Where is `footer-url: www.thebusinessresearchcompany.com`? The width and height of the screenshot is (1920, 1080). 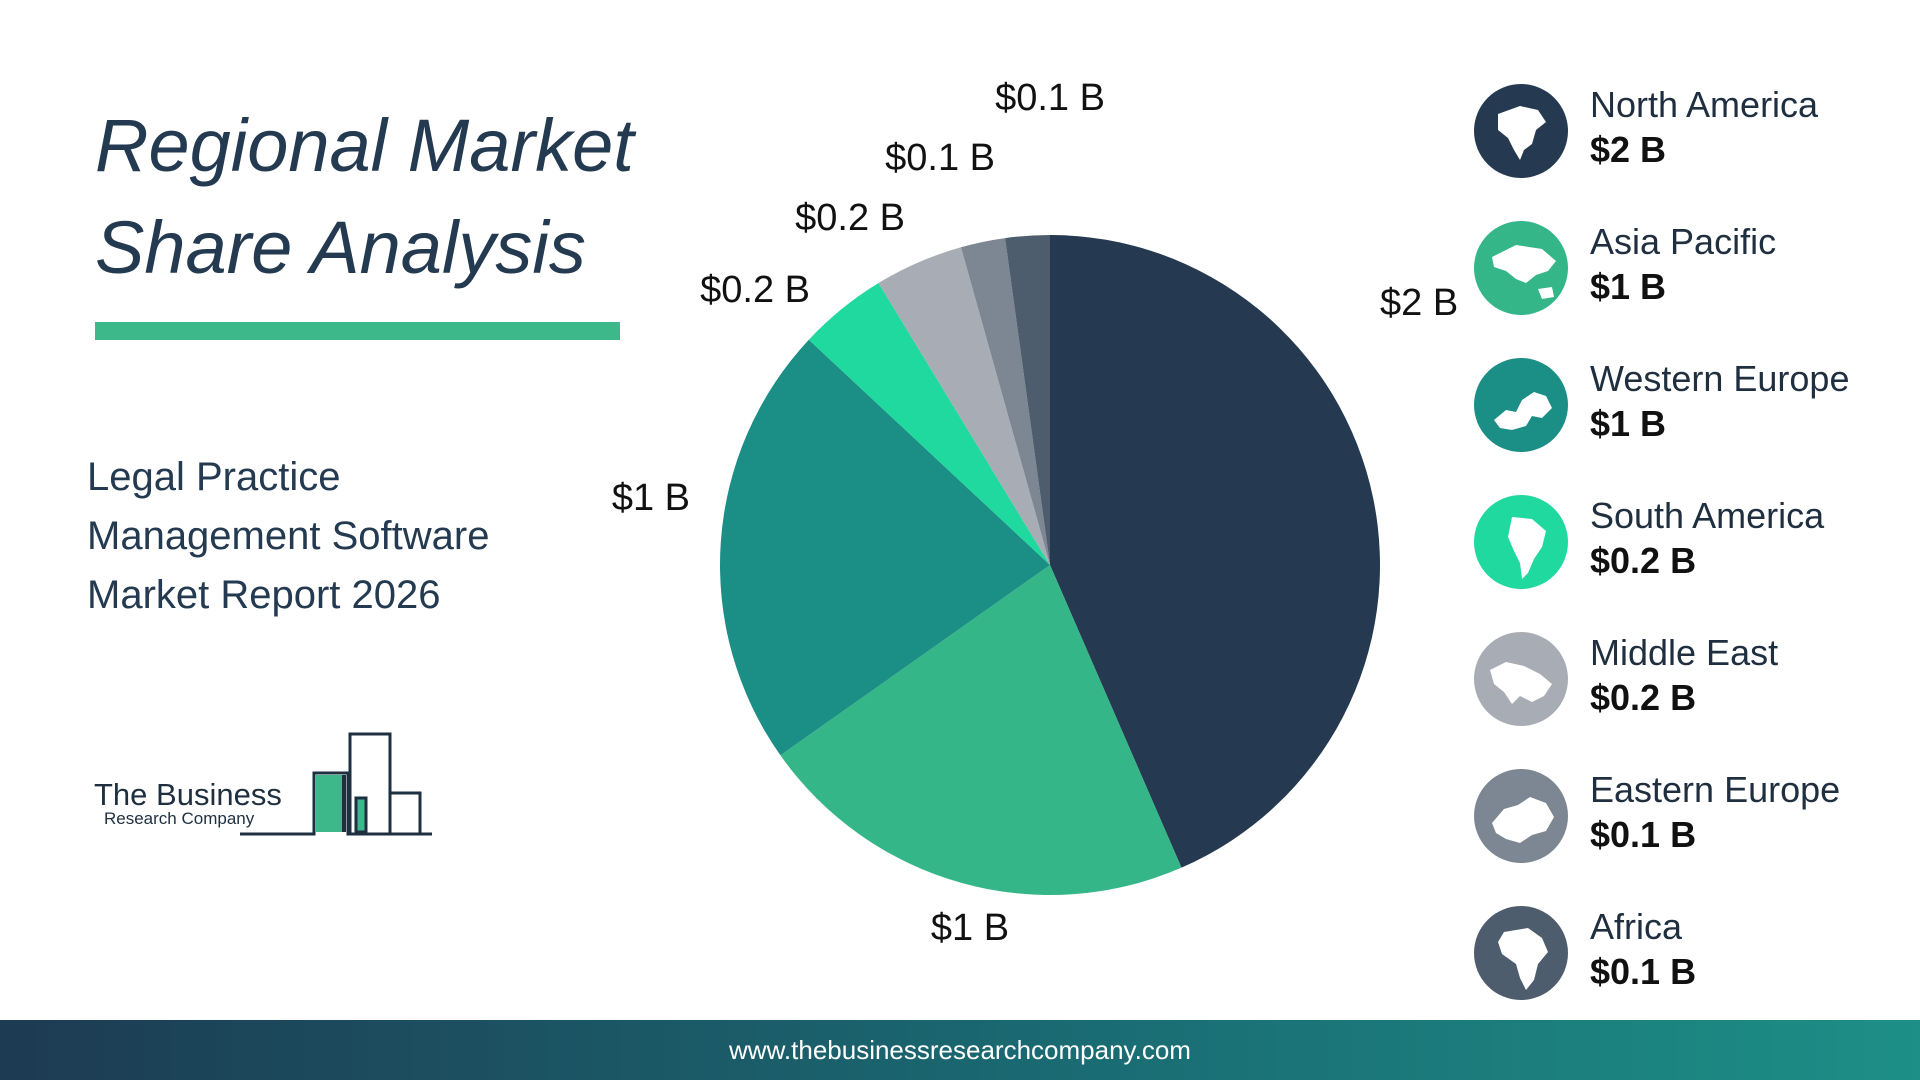 footer-url: www.thebusinessresearchcompany.com is located at coordinates (960, 1050).